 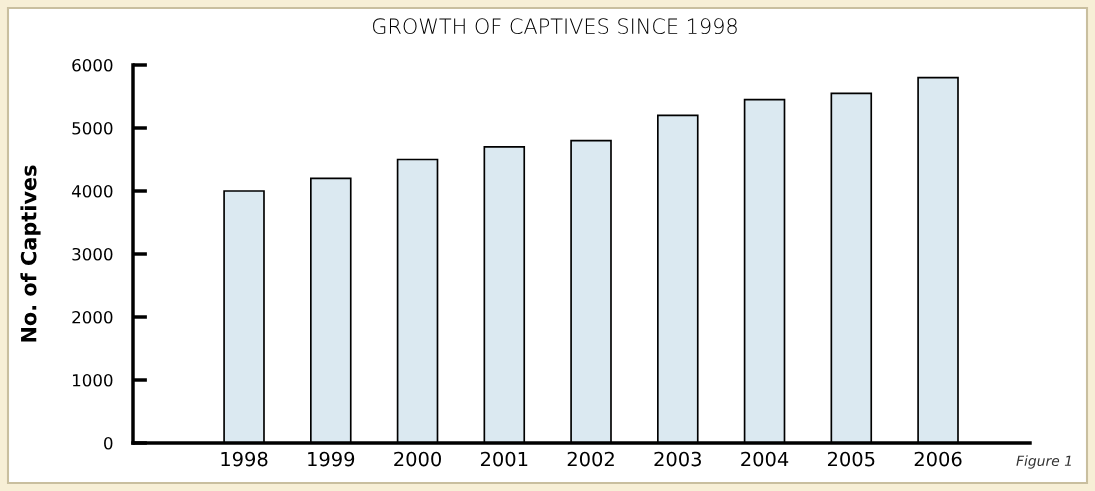 I want to click on x-tick-label: 1998, so click(x=244, y=459).